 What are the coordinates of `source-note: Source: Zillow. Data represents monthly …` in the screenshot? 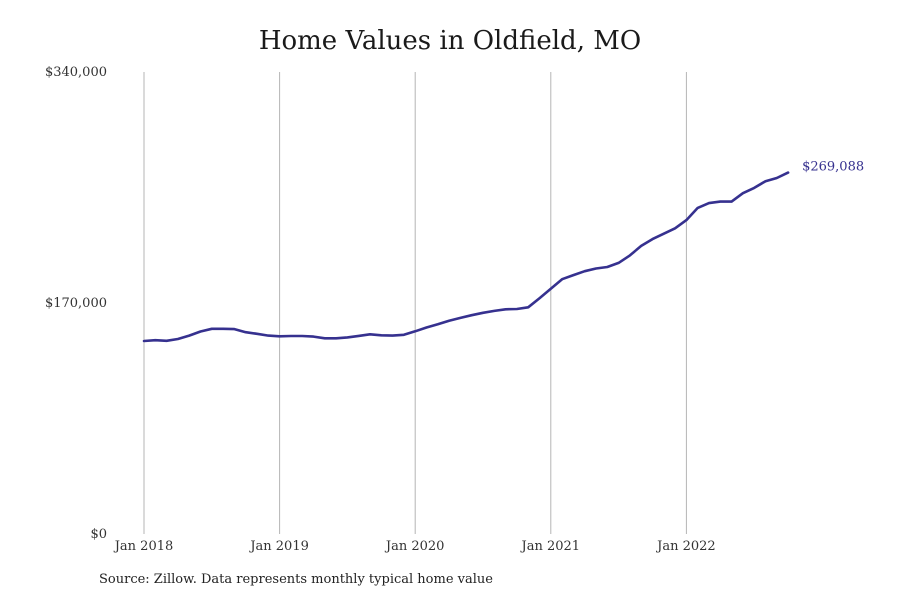 It's located at (296, 579).